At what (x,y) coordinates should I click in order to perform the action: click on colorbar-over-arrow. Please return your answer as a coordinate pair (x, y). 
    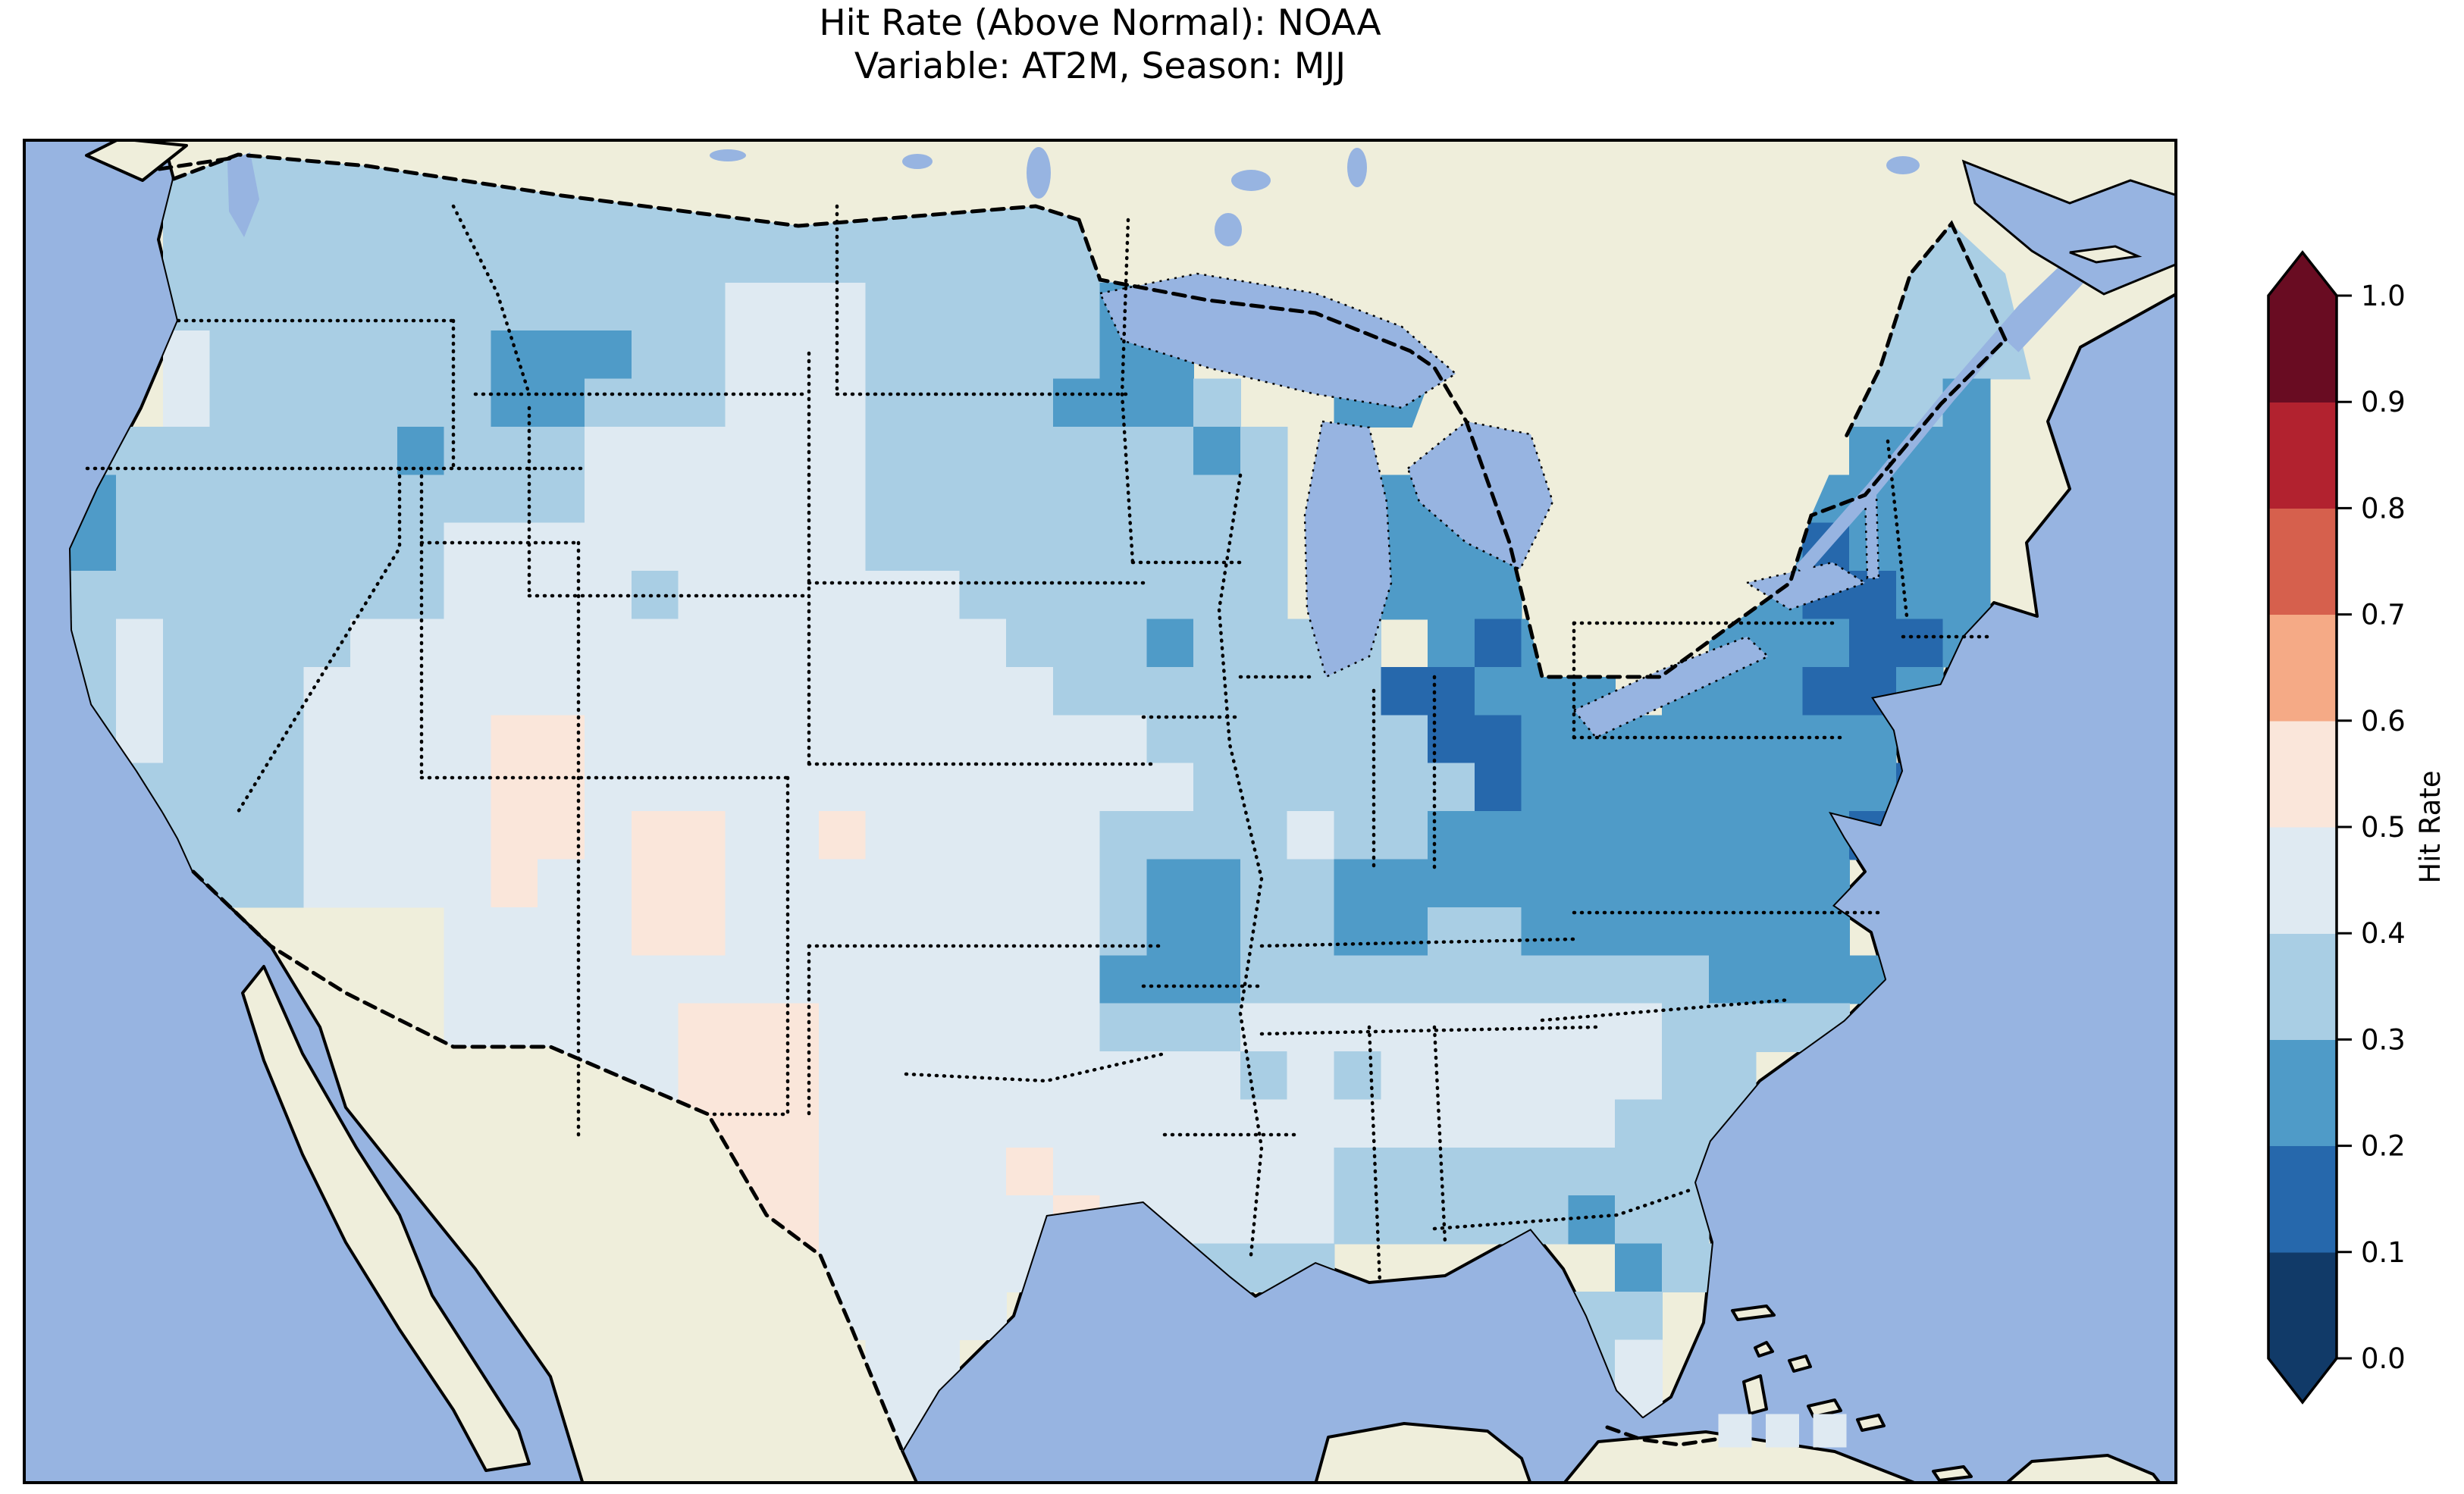
    Looking at the image, I should click on (2303, 274).